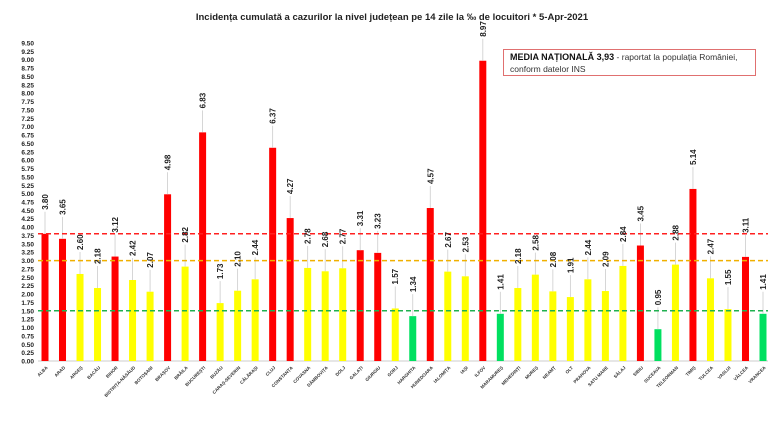  Describe the element at coordinates (112, 372) in the screenshot. I see `category-label: BIHOR` at that location.